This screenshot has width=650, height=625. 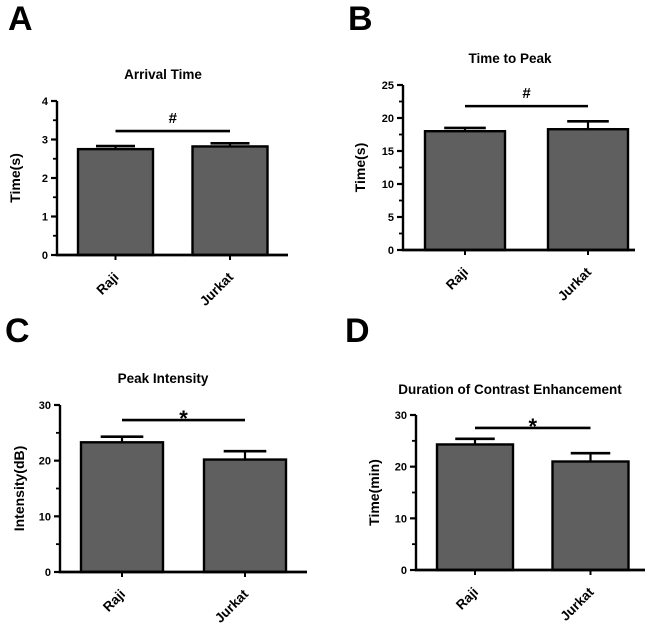 I want to click on panel-letter-a: A, so click(x=20, y=19).